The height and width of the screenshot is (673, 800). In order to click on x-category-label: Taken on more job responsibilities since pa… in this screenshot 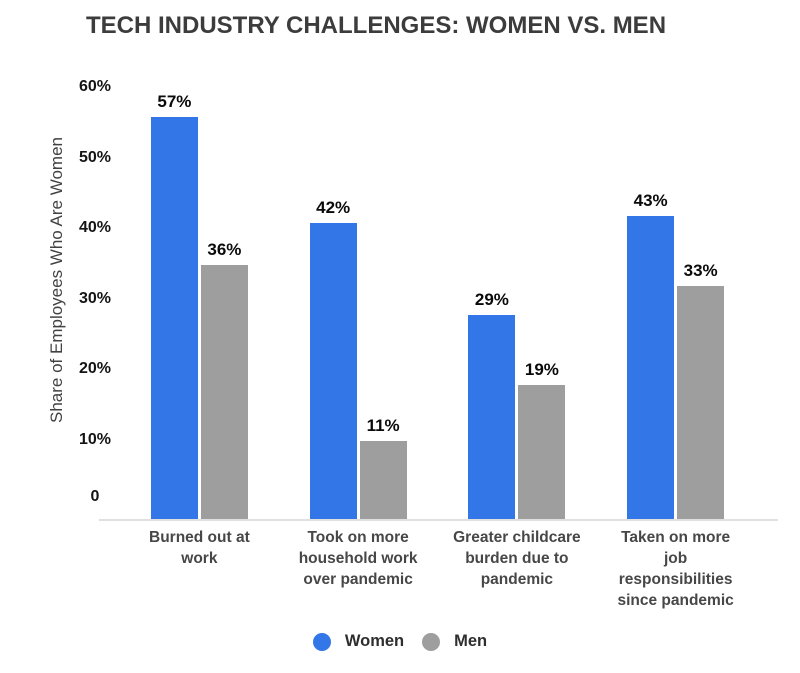, I will do `click(675, 569)`.